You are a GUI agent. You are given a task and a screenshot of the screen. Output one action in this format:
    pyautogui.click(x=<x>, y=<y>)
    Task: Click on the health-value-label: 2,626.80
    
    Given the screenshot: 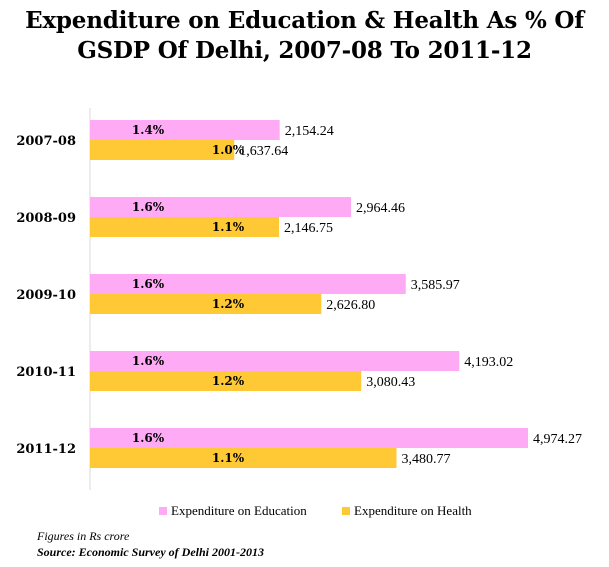 What is the action you would take?
    pyautogui.click(x=350, y=305)
    